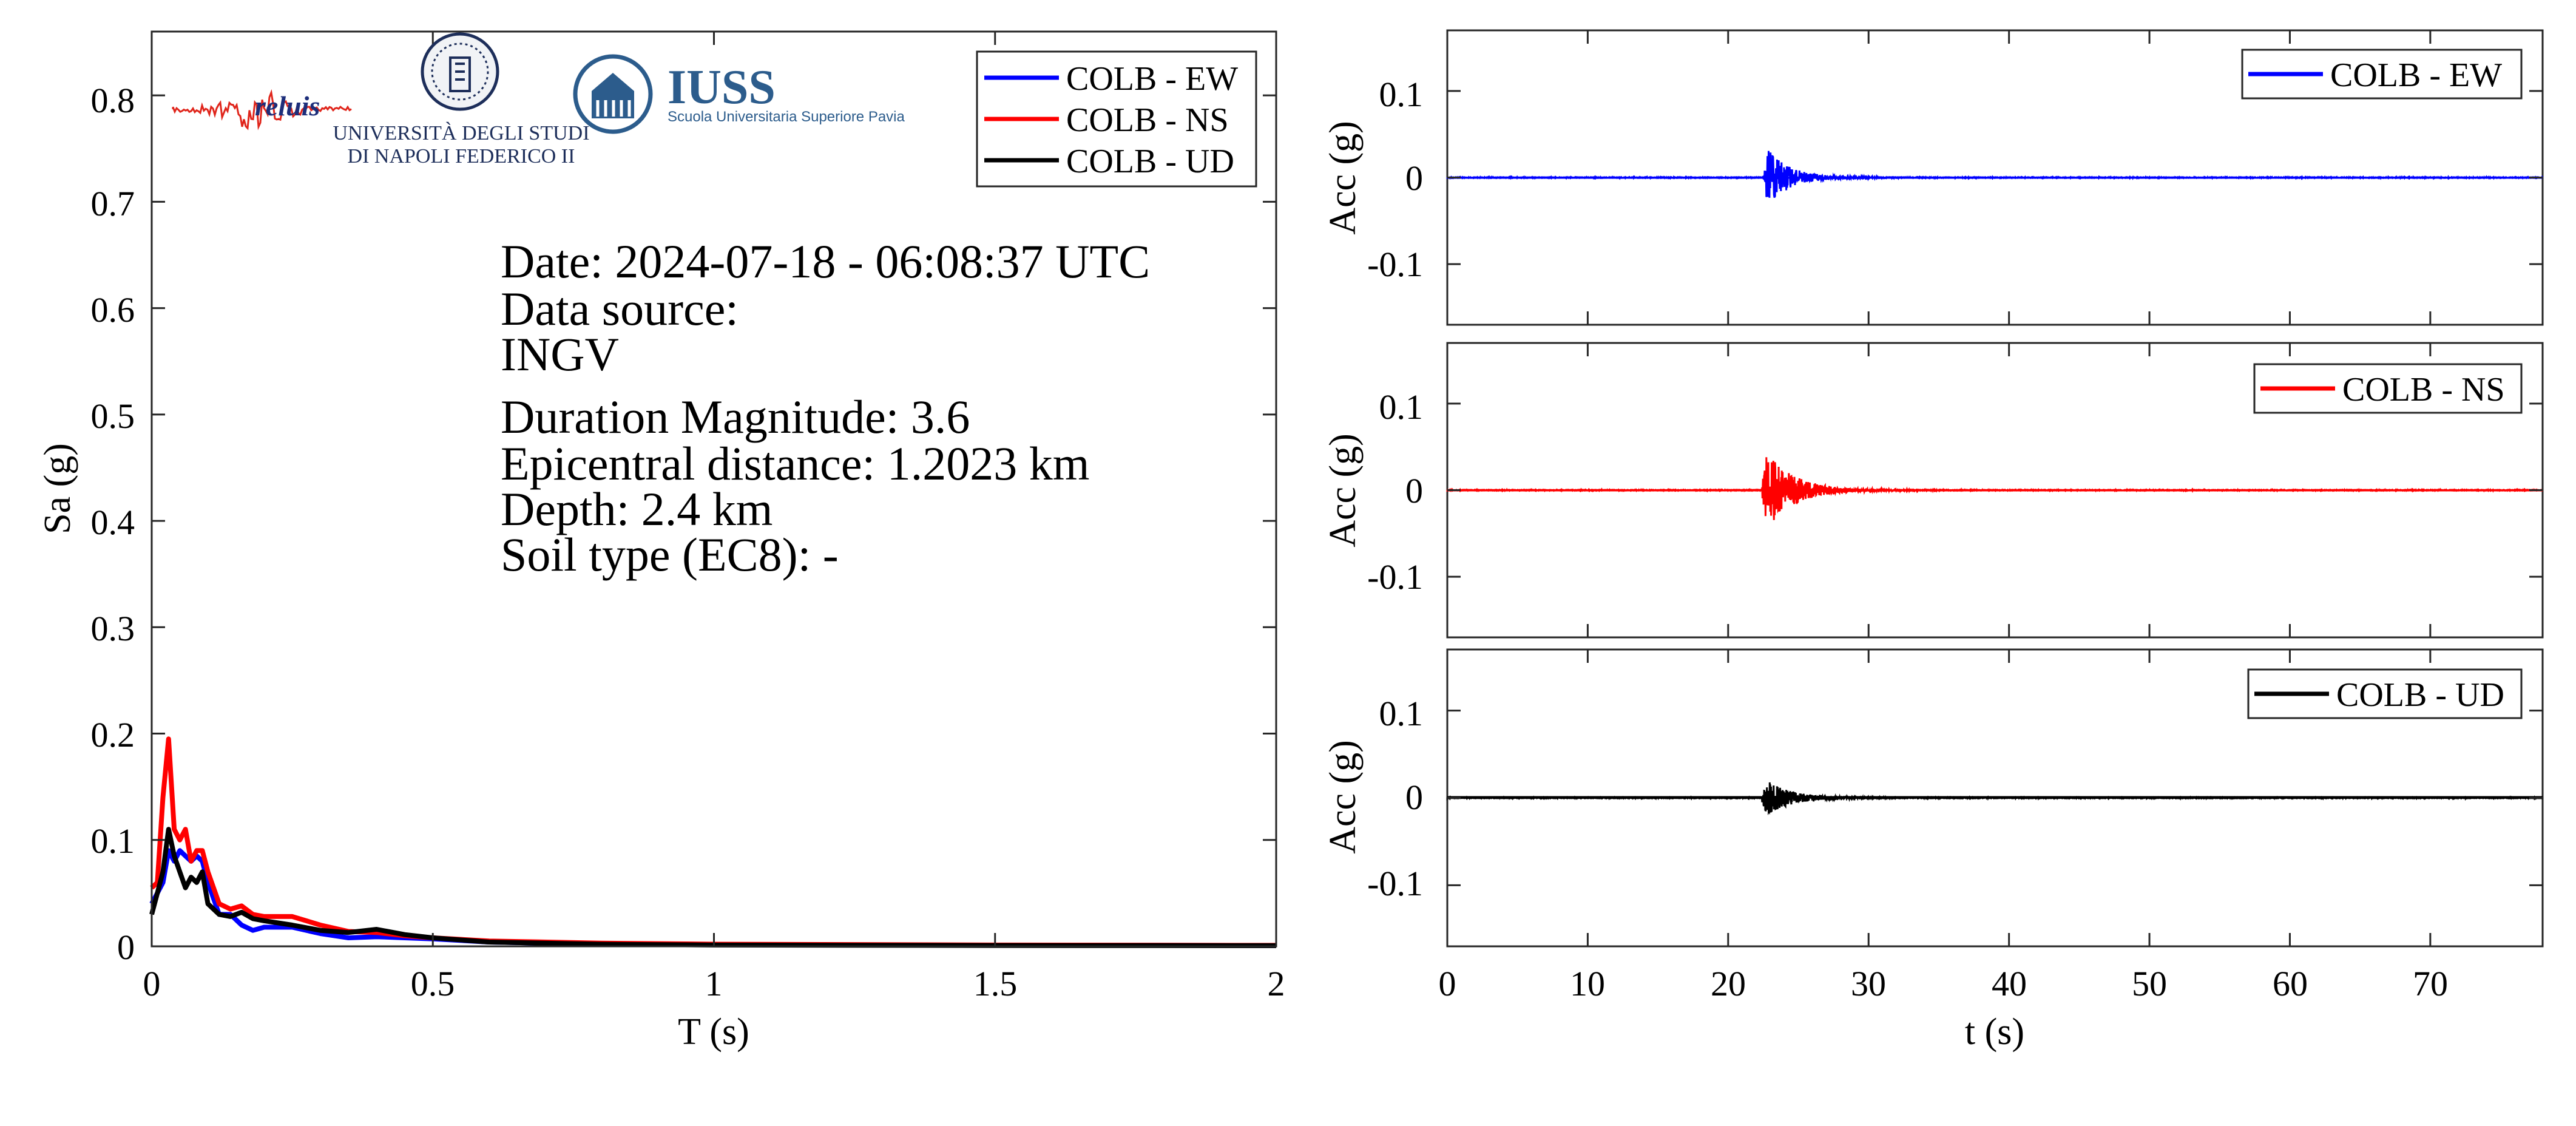 This screenshot has width=2576, height=1126. I want to click on event-depth: Depth: 2.4 km, so click(636, 509).